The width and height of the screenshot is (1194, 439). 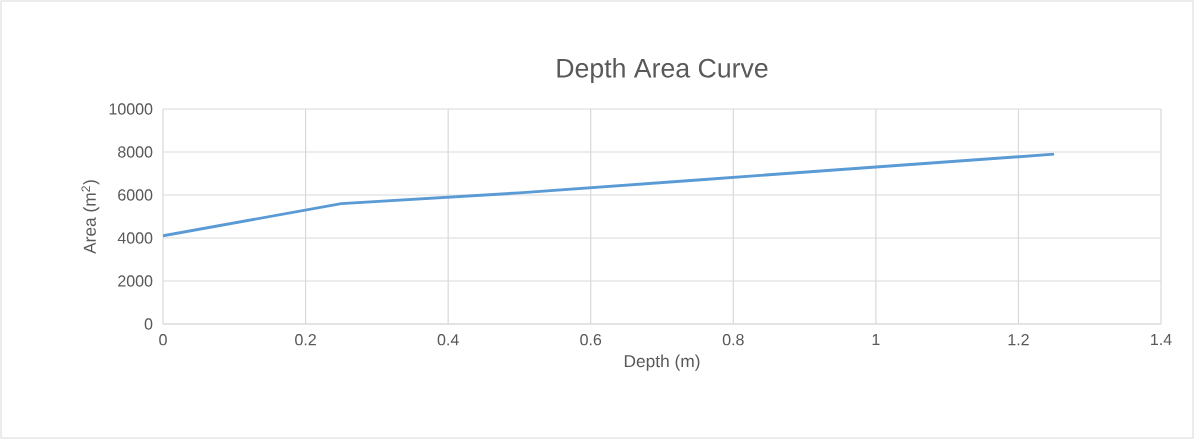 What do you see at coordinates (90, 217) in the screenshot?
I see `y-axis-title: Area (m$^{2}$)` at bounding box center [90, 217].